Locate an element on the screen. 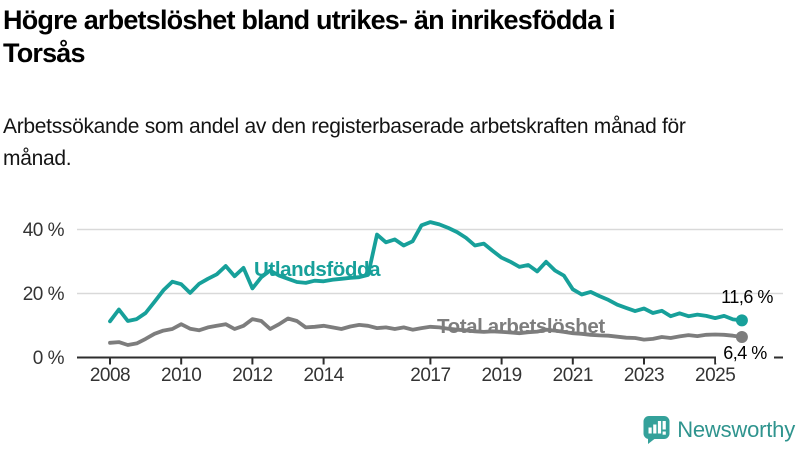  x-tick-label: 2019 is located at coordinates (501, 375).